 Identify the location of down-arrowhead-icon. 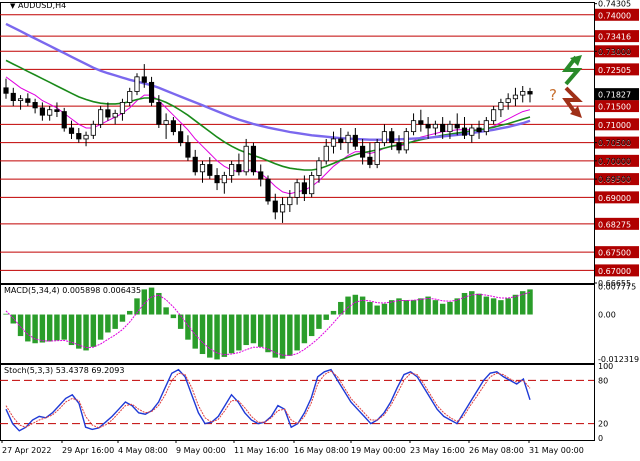
(576, 112).